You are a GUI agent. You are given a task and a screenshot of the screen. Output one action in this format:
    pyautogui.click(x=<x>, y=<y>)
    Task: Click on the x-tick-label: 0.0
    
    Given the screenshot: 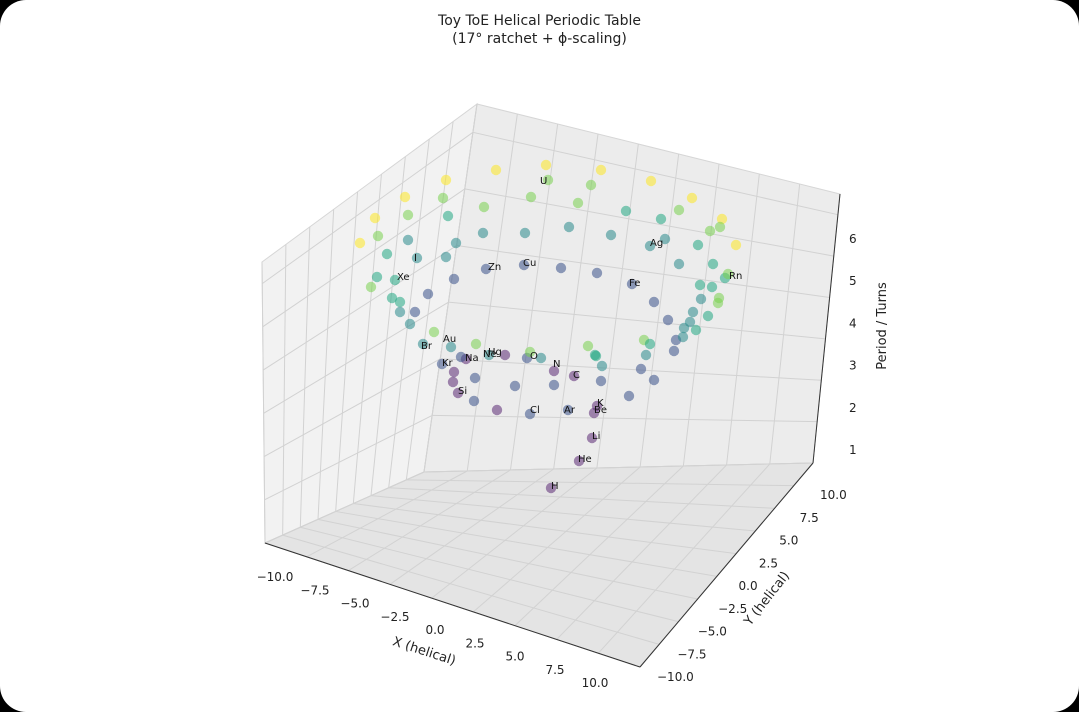 What is the action you would take?
    pyautogui.click(x=434, y=630)
    